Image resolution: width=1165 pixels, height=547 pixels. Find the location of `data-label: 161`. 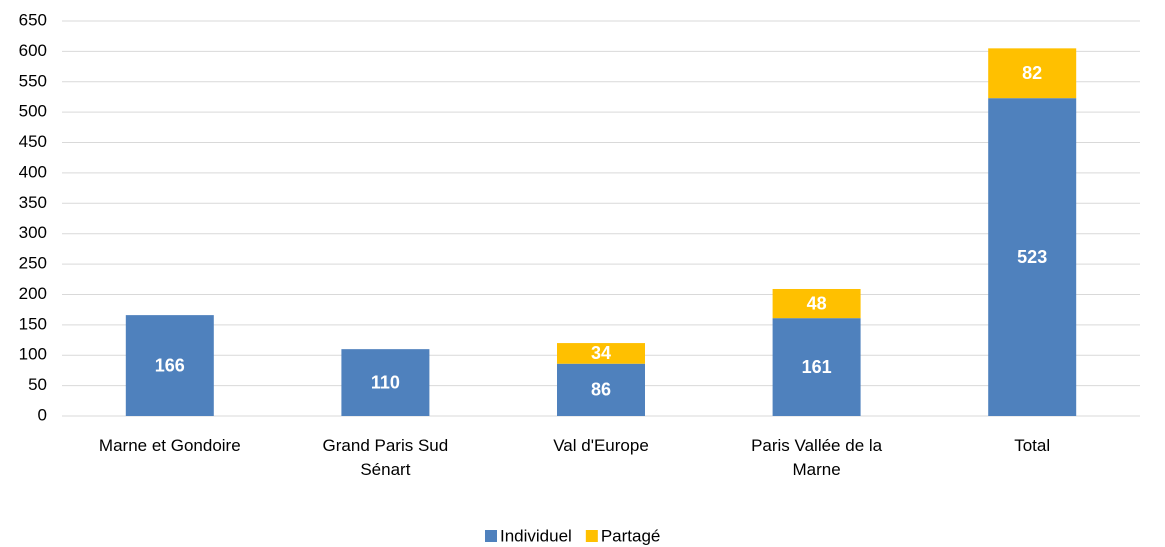

data-label: 161 is located at coordinates (817, 367).